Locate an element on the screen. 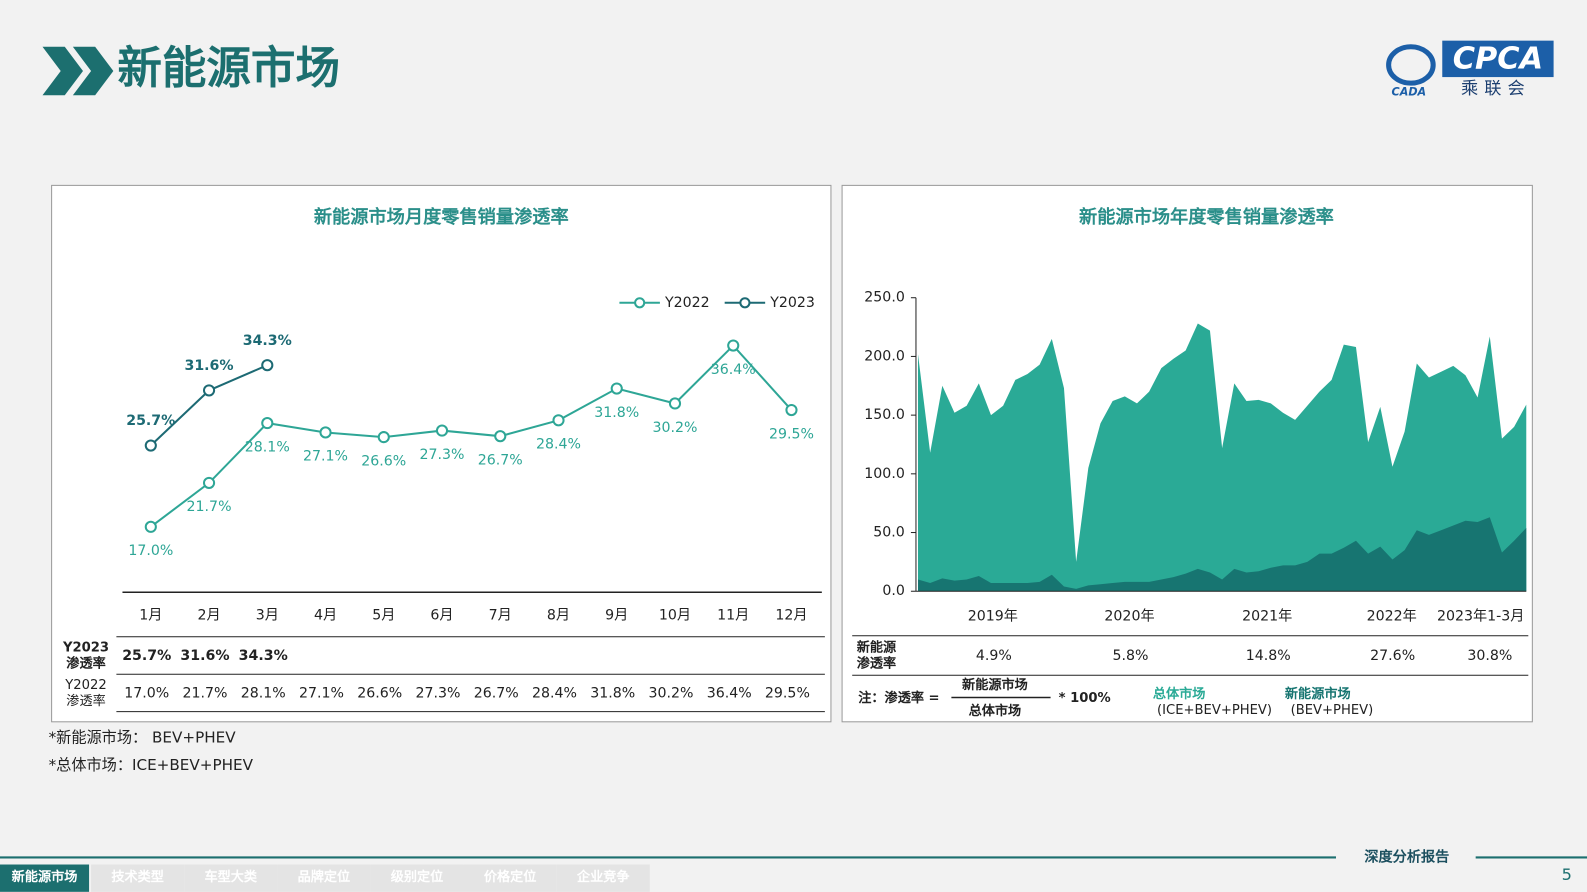 The image size is (1587, 892). data-label: 31.6% is located at coordinates (208, 366).